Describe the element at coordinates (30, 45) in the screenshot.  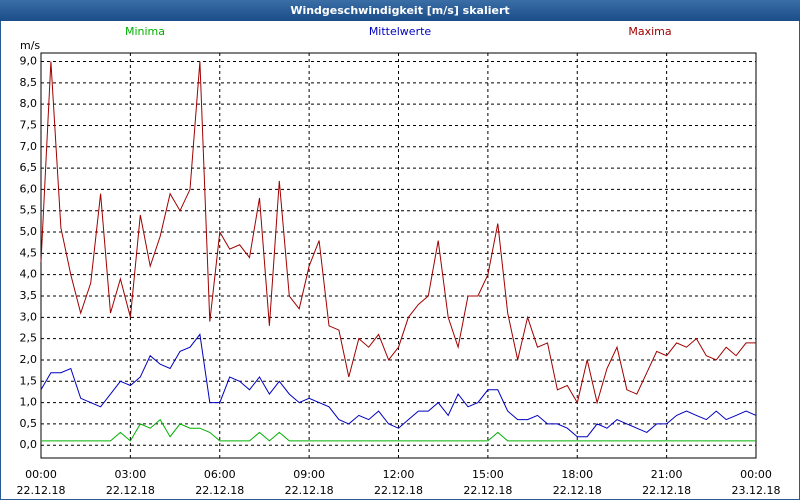
I see `y-unit: m/s` at that location.